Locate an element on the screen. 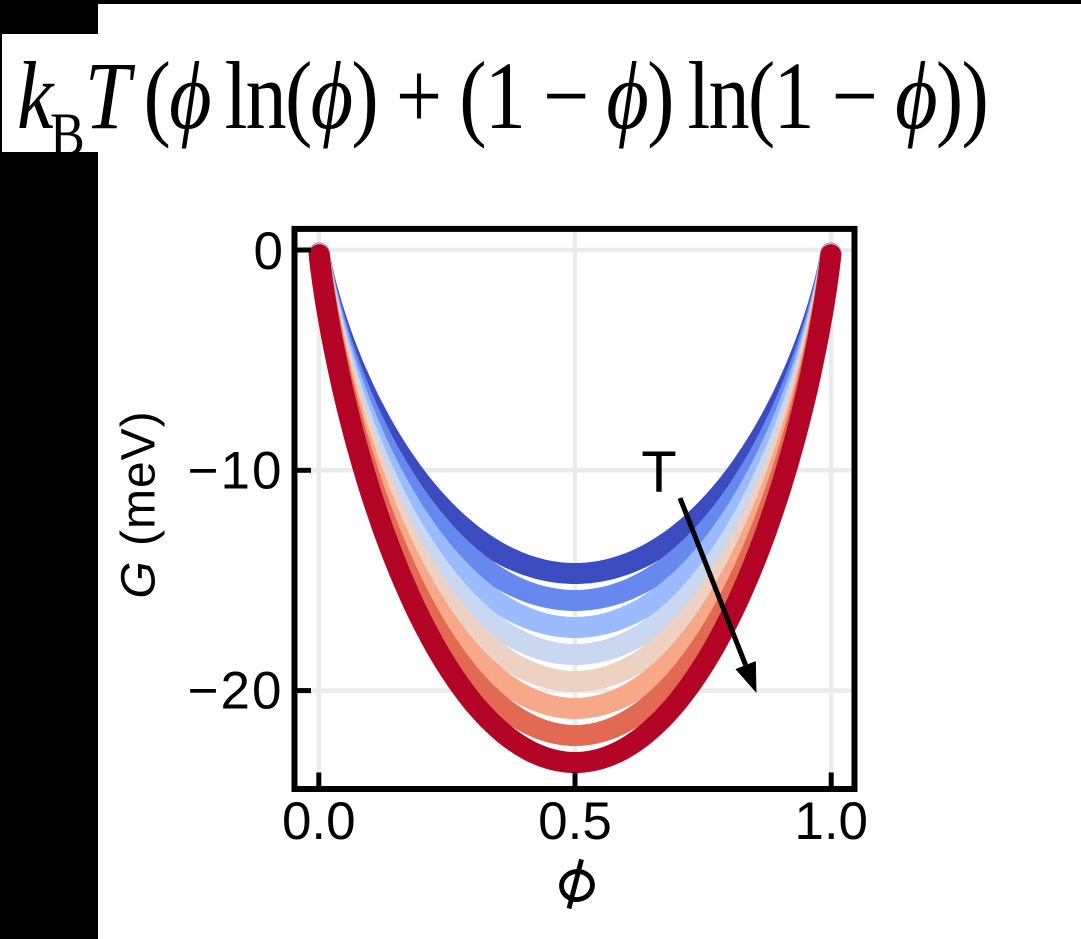  svg-text: T is located at coordinates (658, 472).